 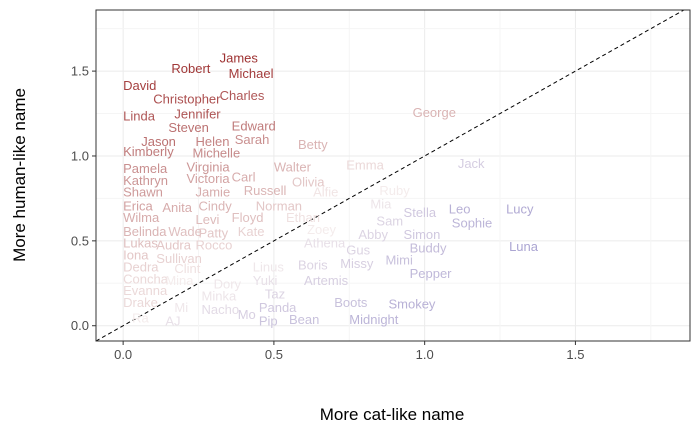 I want to click on point-label: Buddy, so click(x=428, y=248).